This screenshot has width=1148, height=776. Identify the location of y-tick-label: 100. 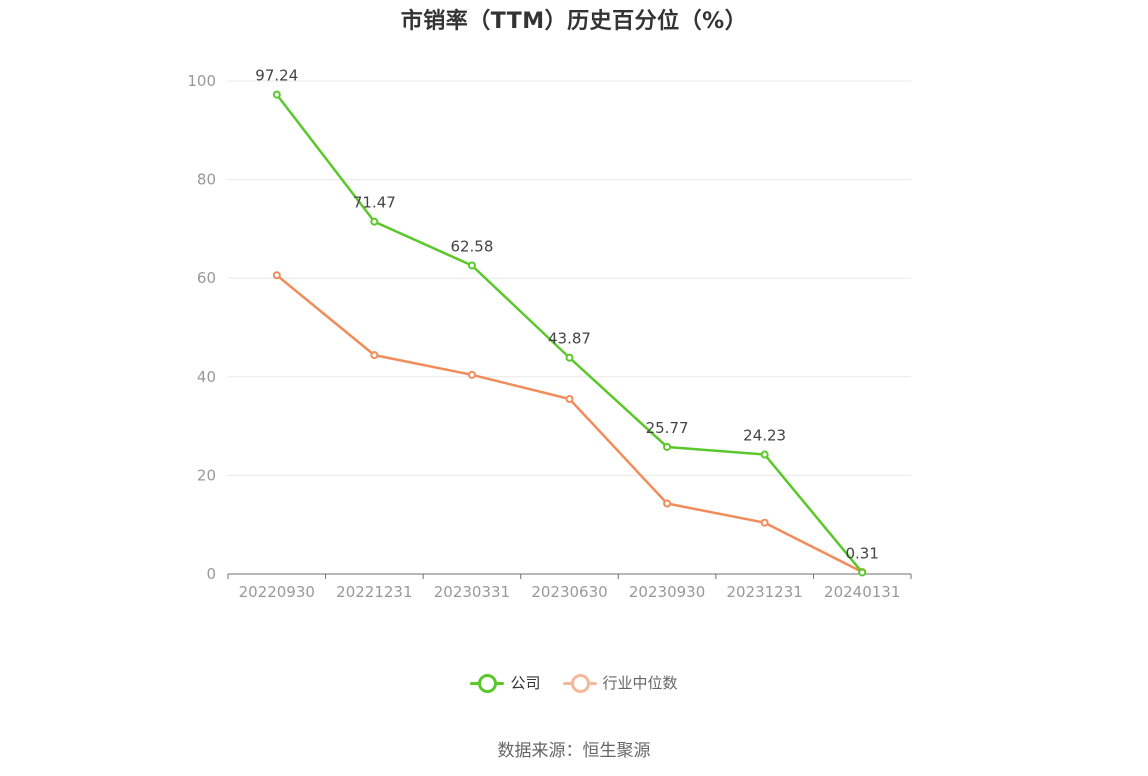
(201, 81).